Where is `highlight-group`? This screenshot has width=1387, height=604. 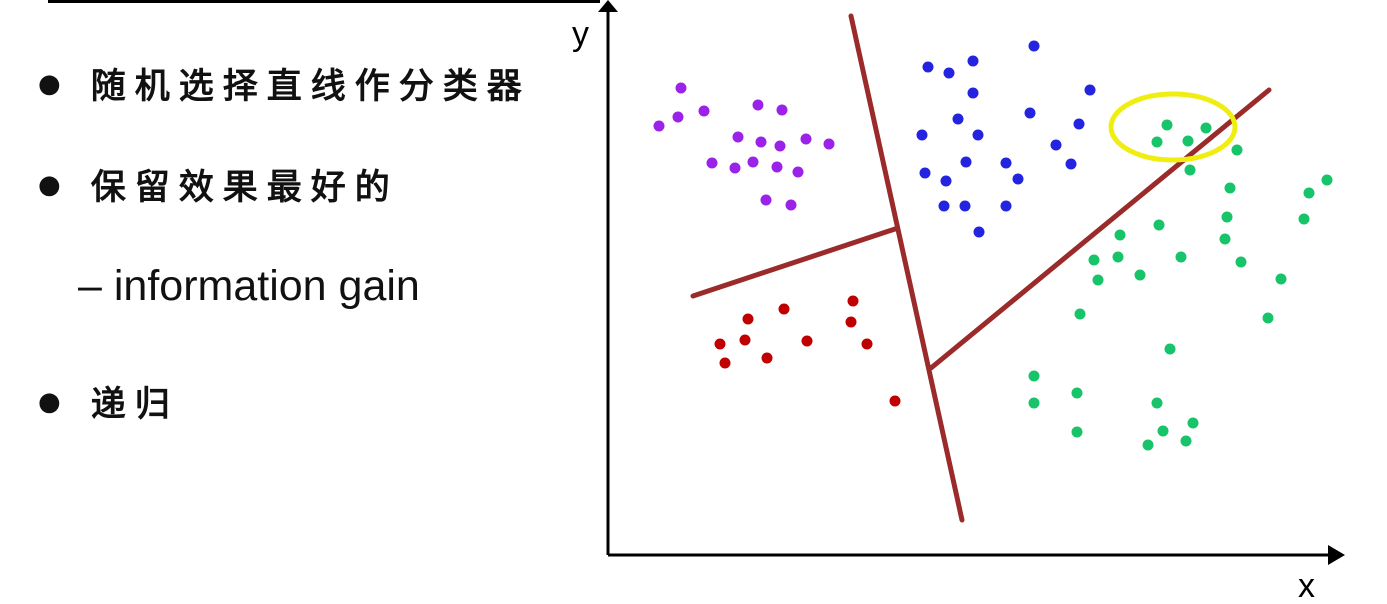
highlight-group is located at coordinates (1173, 127).